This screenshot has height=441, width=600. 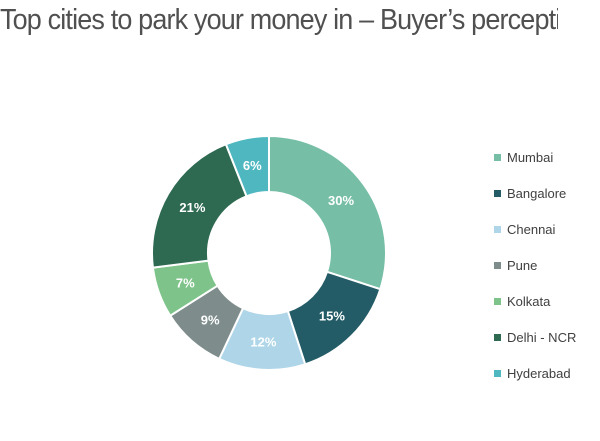 I want to click on slice-delhi-ncr, so click(x=199, y=205).